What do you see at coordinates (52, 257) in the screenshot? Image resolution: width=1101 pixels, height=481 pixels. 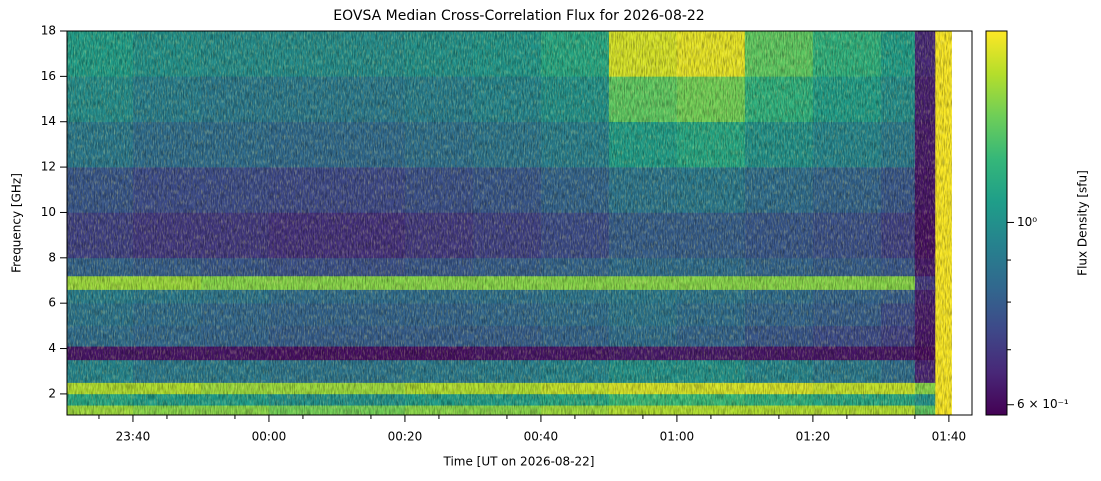 I see `y-tick-label: 8` at bounding box center [52, 257].